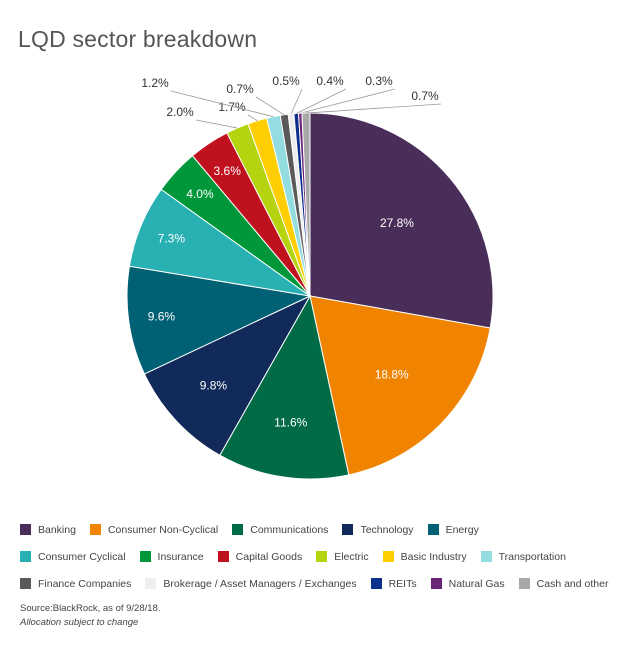 Image resolution: width=620 pixels, height=653 pixels. I want to click on legend-item-natural-gas: Natural Gas, so click(467, 583).